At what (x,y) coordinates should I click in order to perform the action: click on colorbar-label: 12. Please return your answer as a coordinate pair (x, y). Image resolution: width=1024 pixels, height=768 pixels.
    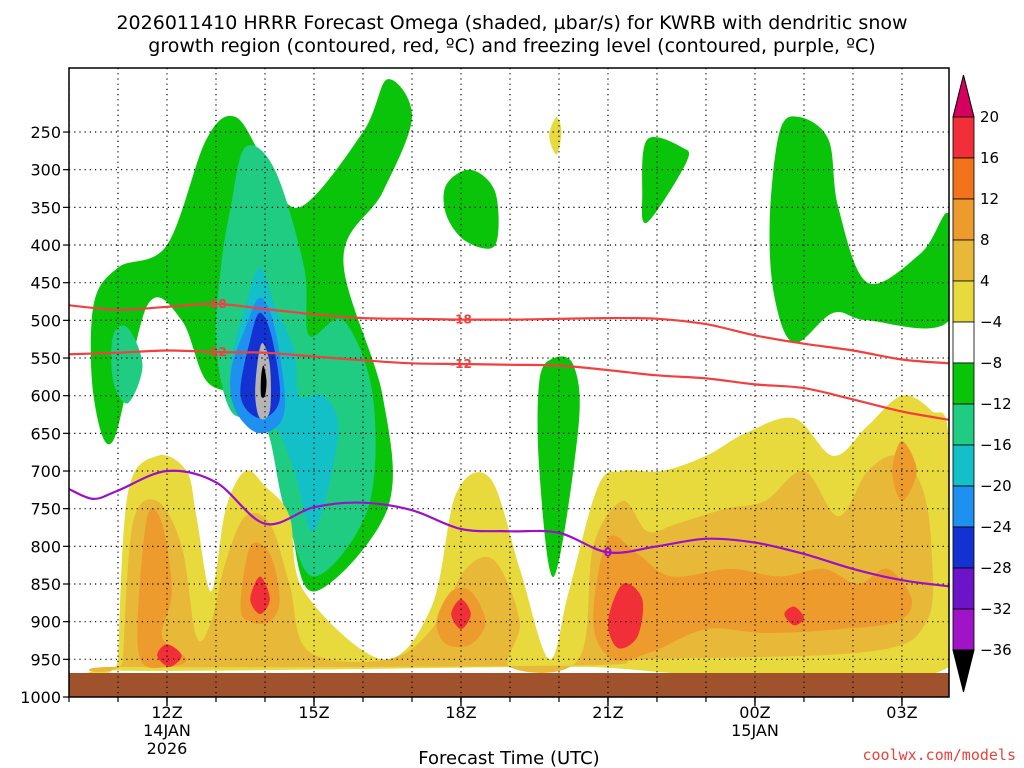
    Looking at the image, I should click on (989, 199).